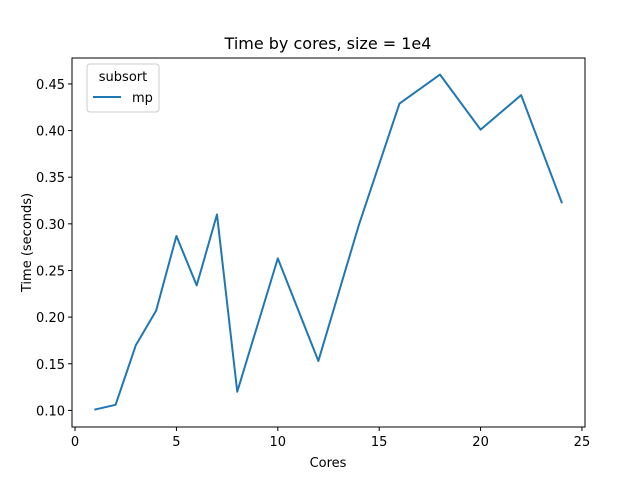 The image size is (640, 480). Describe the element at coordinates (27, 243) in the screenshot. I see `y-axis-label: Time (seconds)` at that location.